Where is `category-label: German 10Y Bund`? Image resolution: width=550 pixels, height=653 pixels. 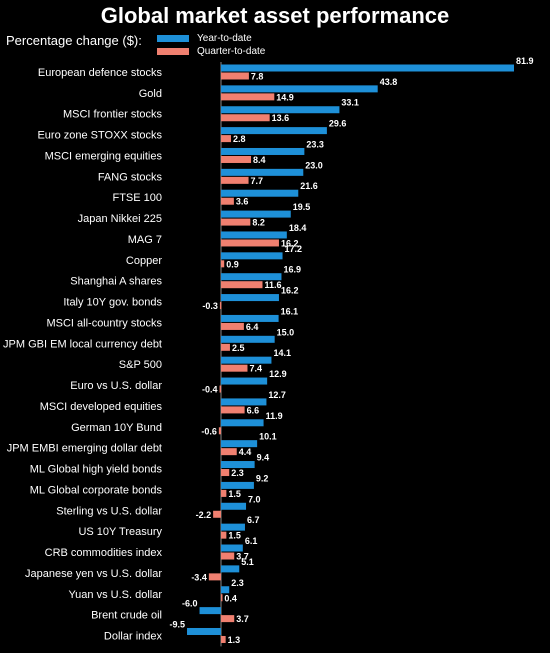
category-label: German 10Y Bund is located at coordinates (116, 428).